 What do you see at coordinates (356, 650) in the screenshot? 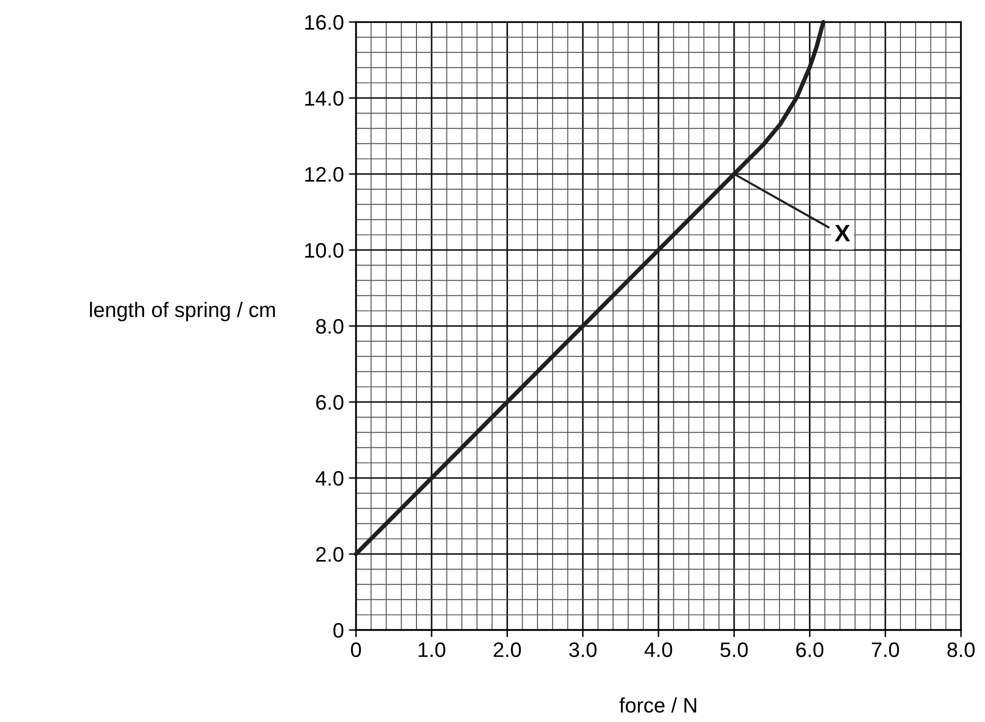
I see `x-tick-label: 0` at bounding box center [356, 650].